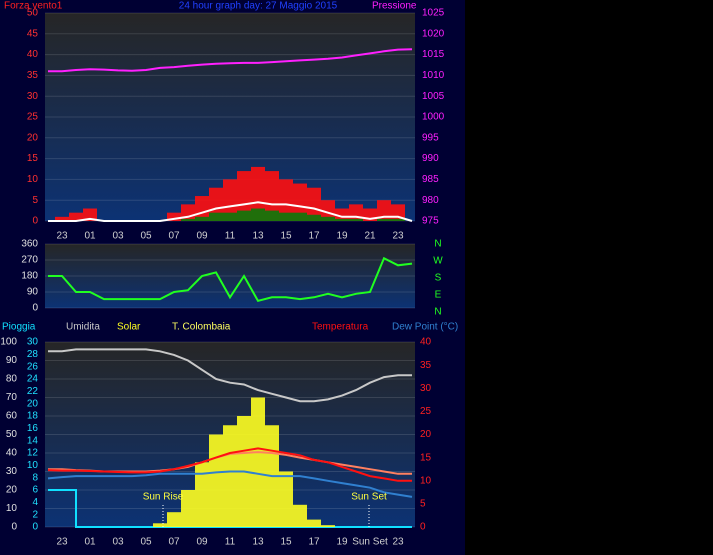 This screenshot has height=555, width=713. I want to click on rain-tick-label: 8, so click(35, 477).